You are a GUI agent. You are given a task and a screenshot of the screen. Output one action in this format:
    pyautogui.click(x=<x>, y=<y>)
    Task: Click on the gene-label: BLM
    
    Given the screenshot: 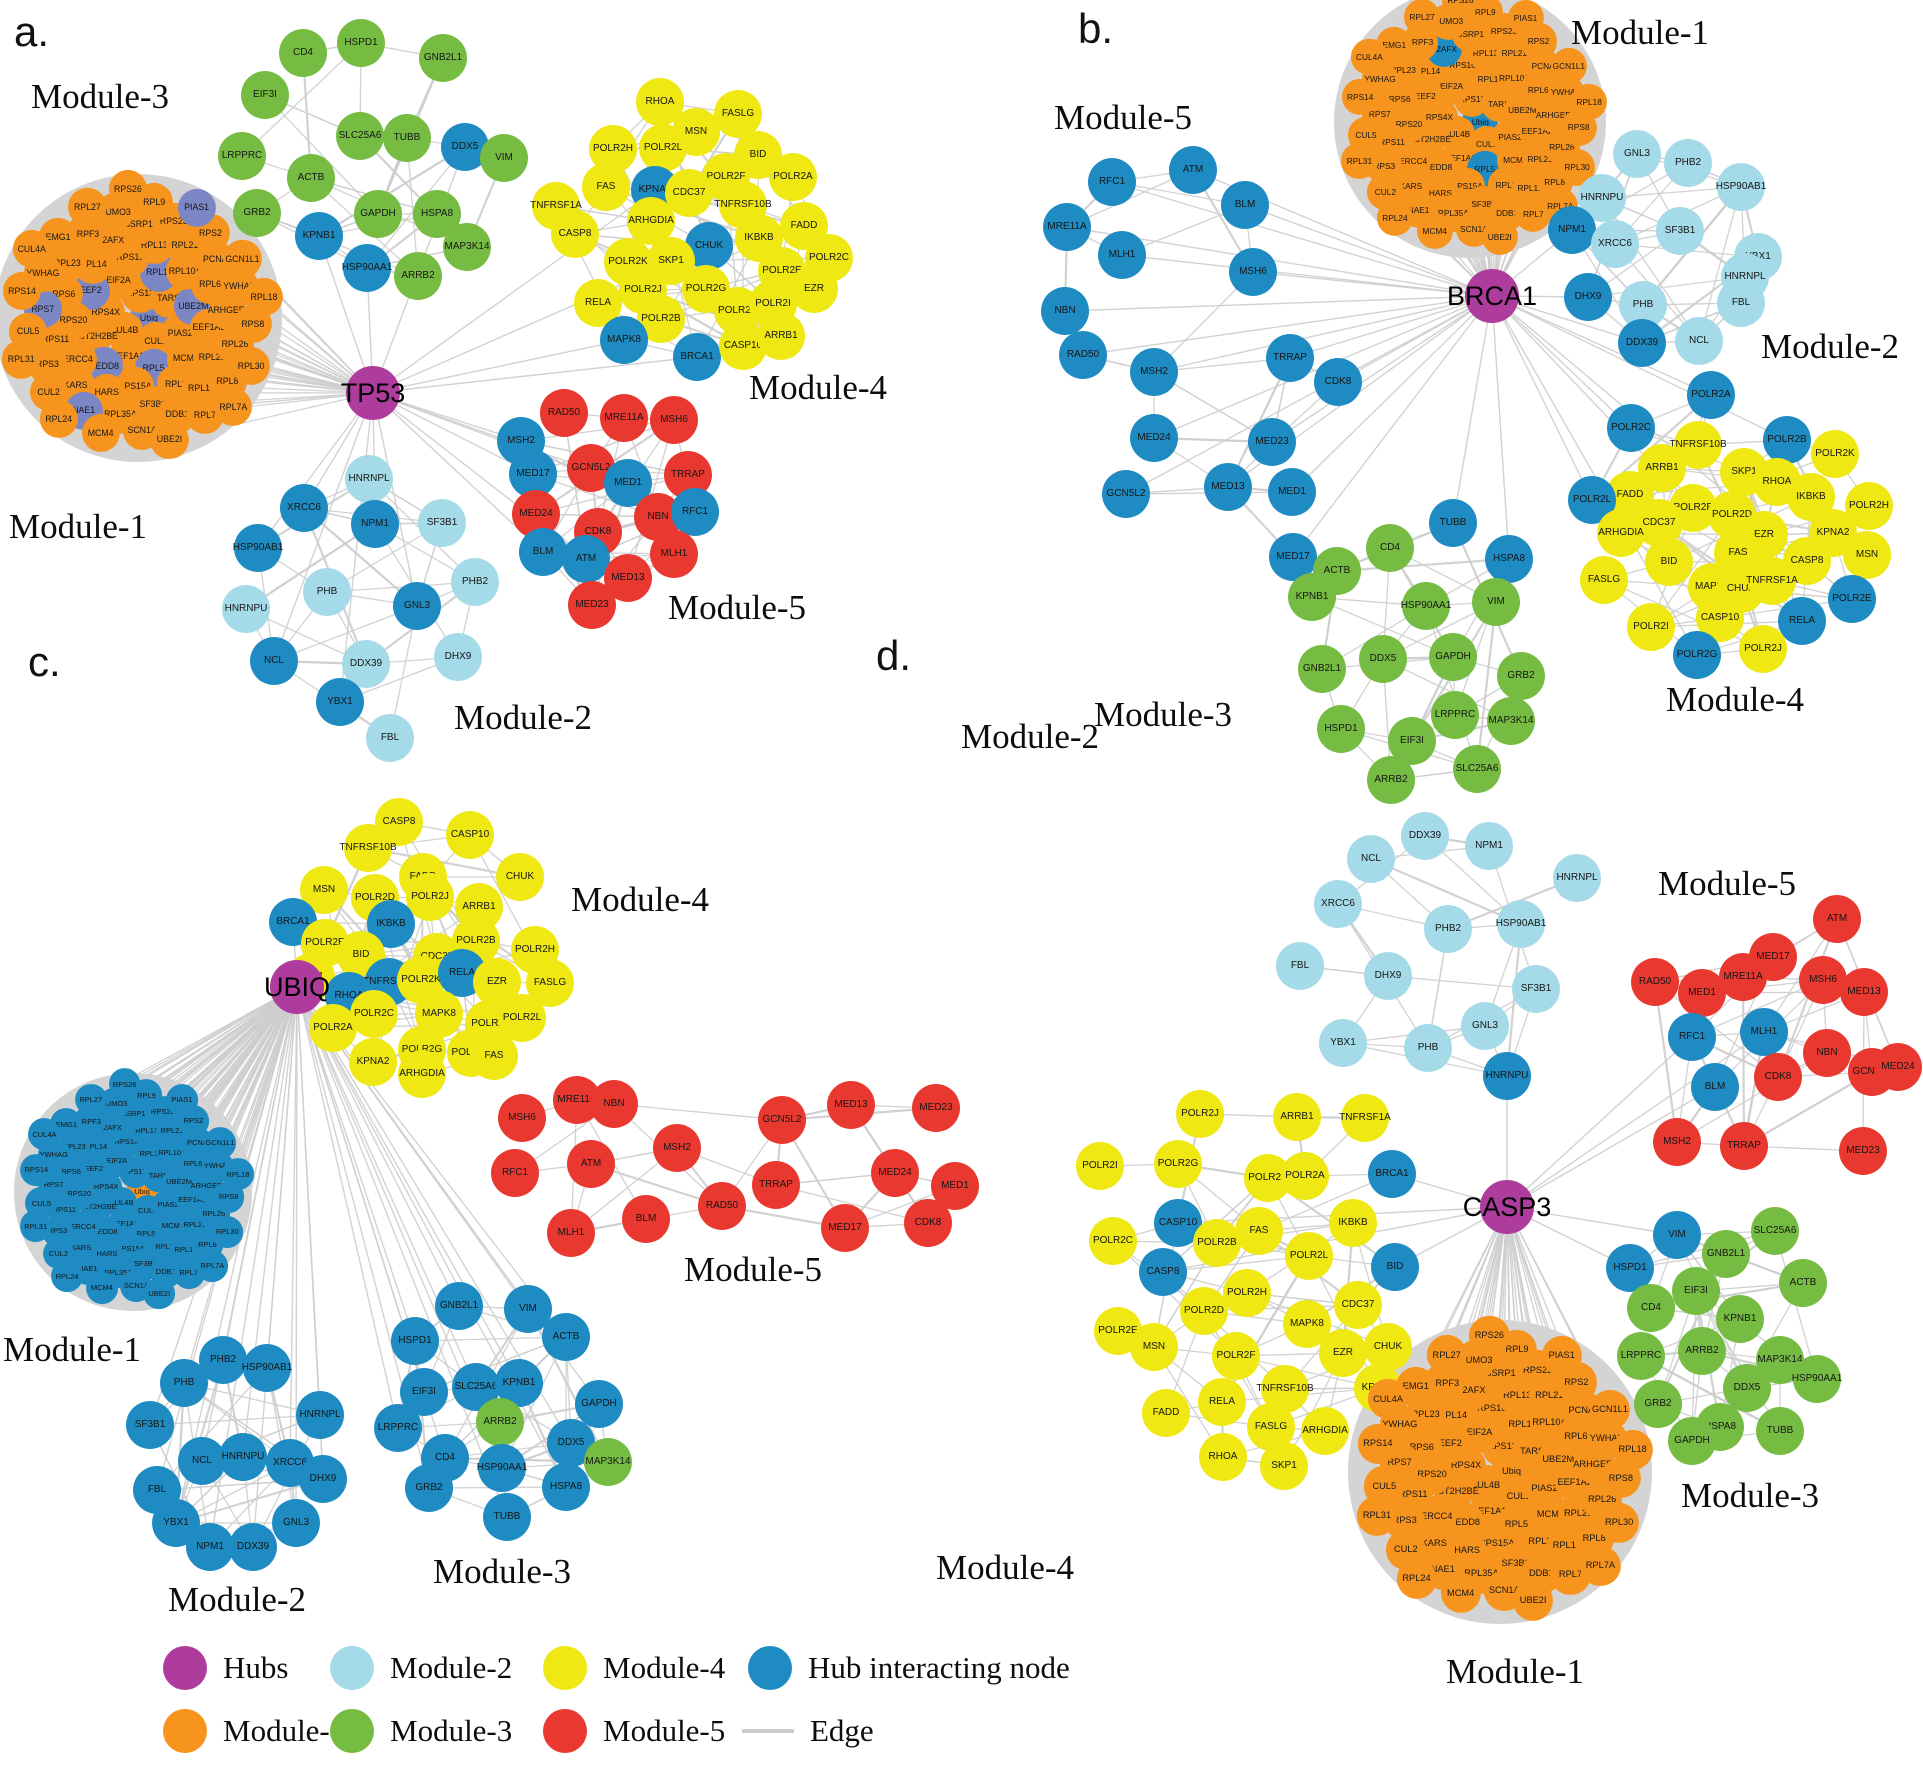 What is the action you would take?
    pyautogui.click(x=1715, y=1086)
    